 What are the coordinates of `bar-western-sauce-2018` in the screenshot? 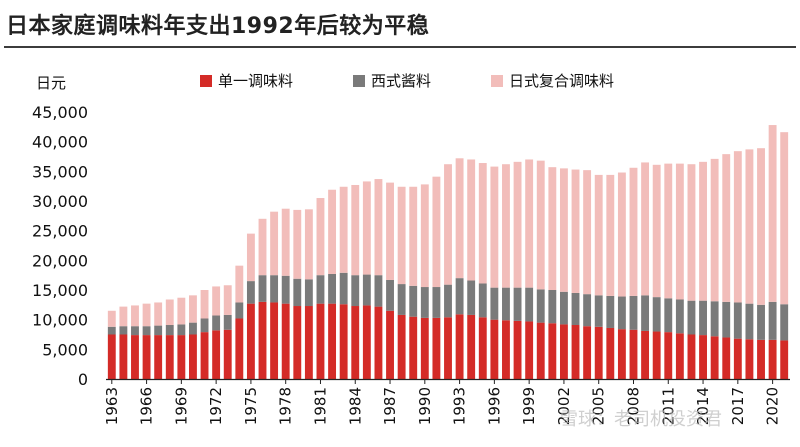 It's located at (749, 321).